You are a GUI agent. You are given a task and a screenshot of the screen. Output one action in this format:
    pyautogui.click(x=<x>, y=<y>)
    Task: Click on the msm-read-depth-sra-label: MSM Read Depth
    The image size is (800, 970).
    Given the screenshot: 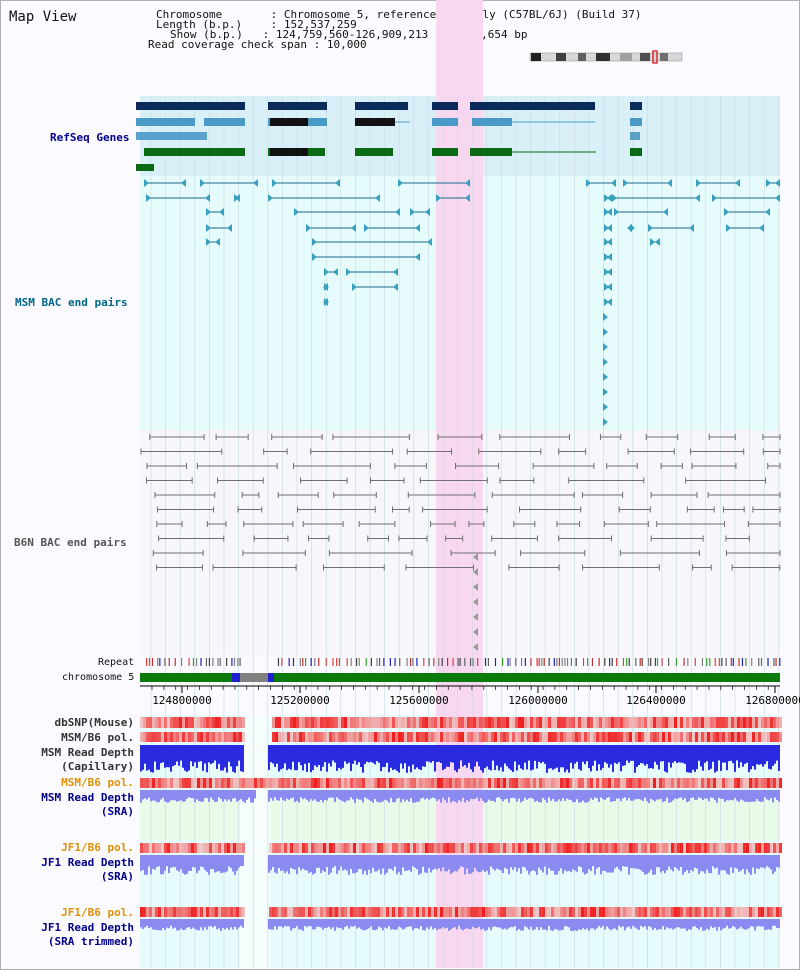 What is the action you would take?
    pyautogui.click(x=87, y=797)
    